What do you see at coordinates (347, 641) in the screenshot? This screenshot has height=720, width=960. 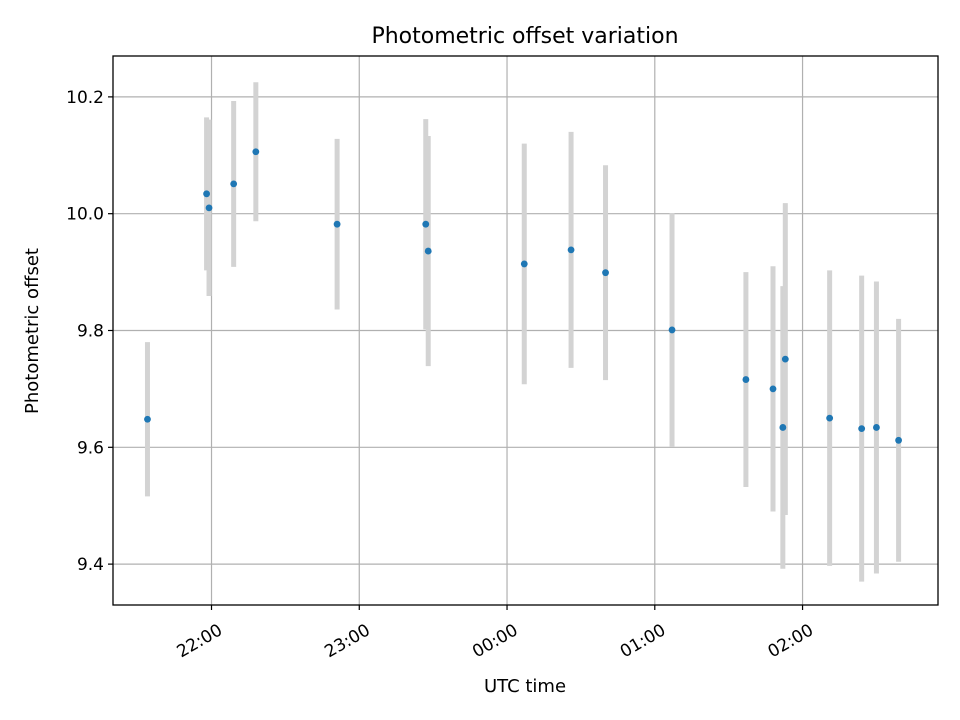 I see `x-tick-label: 23:00` at bounding box center [347, 641].